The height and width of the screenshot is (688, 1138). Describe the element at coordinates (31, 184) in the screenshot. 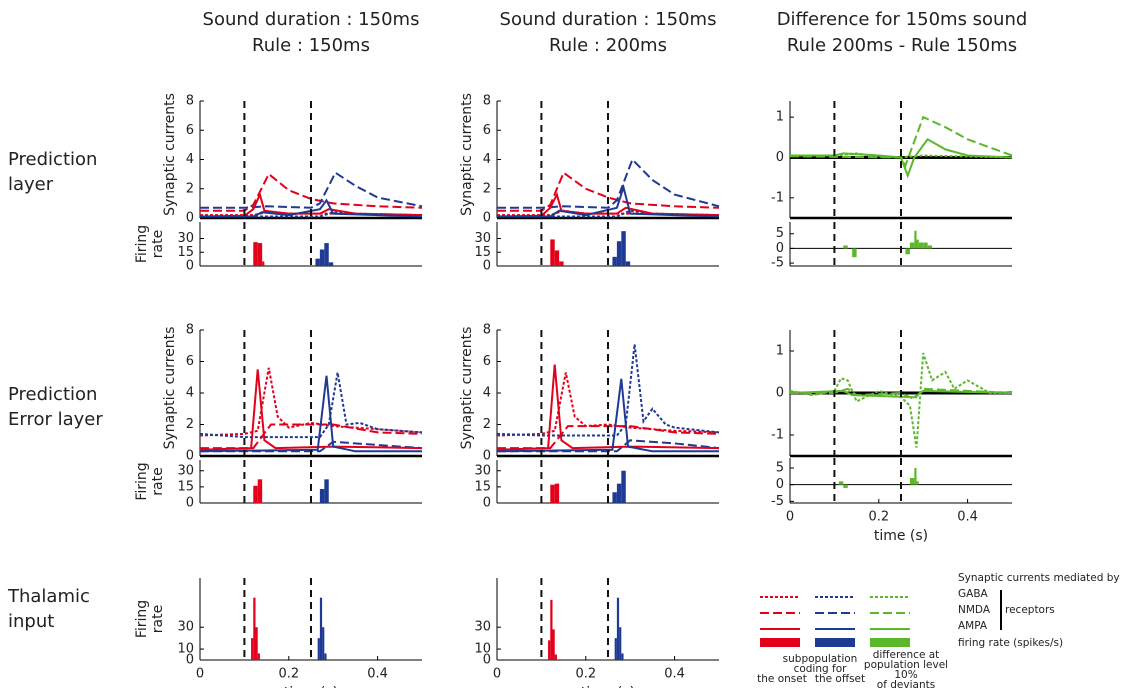

I see `row-label: layer` at that location.